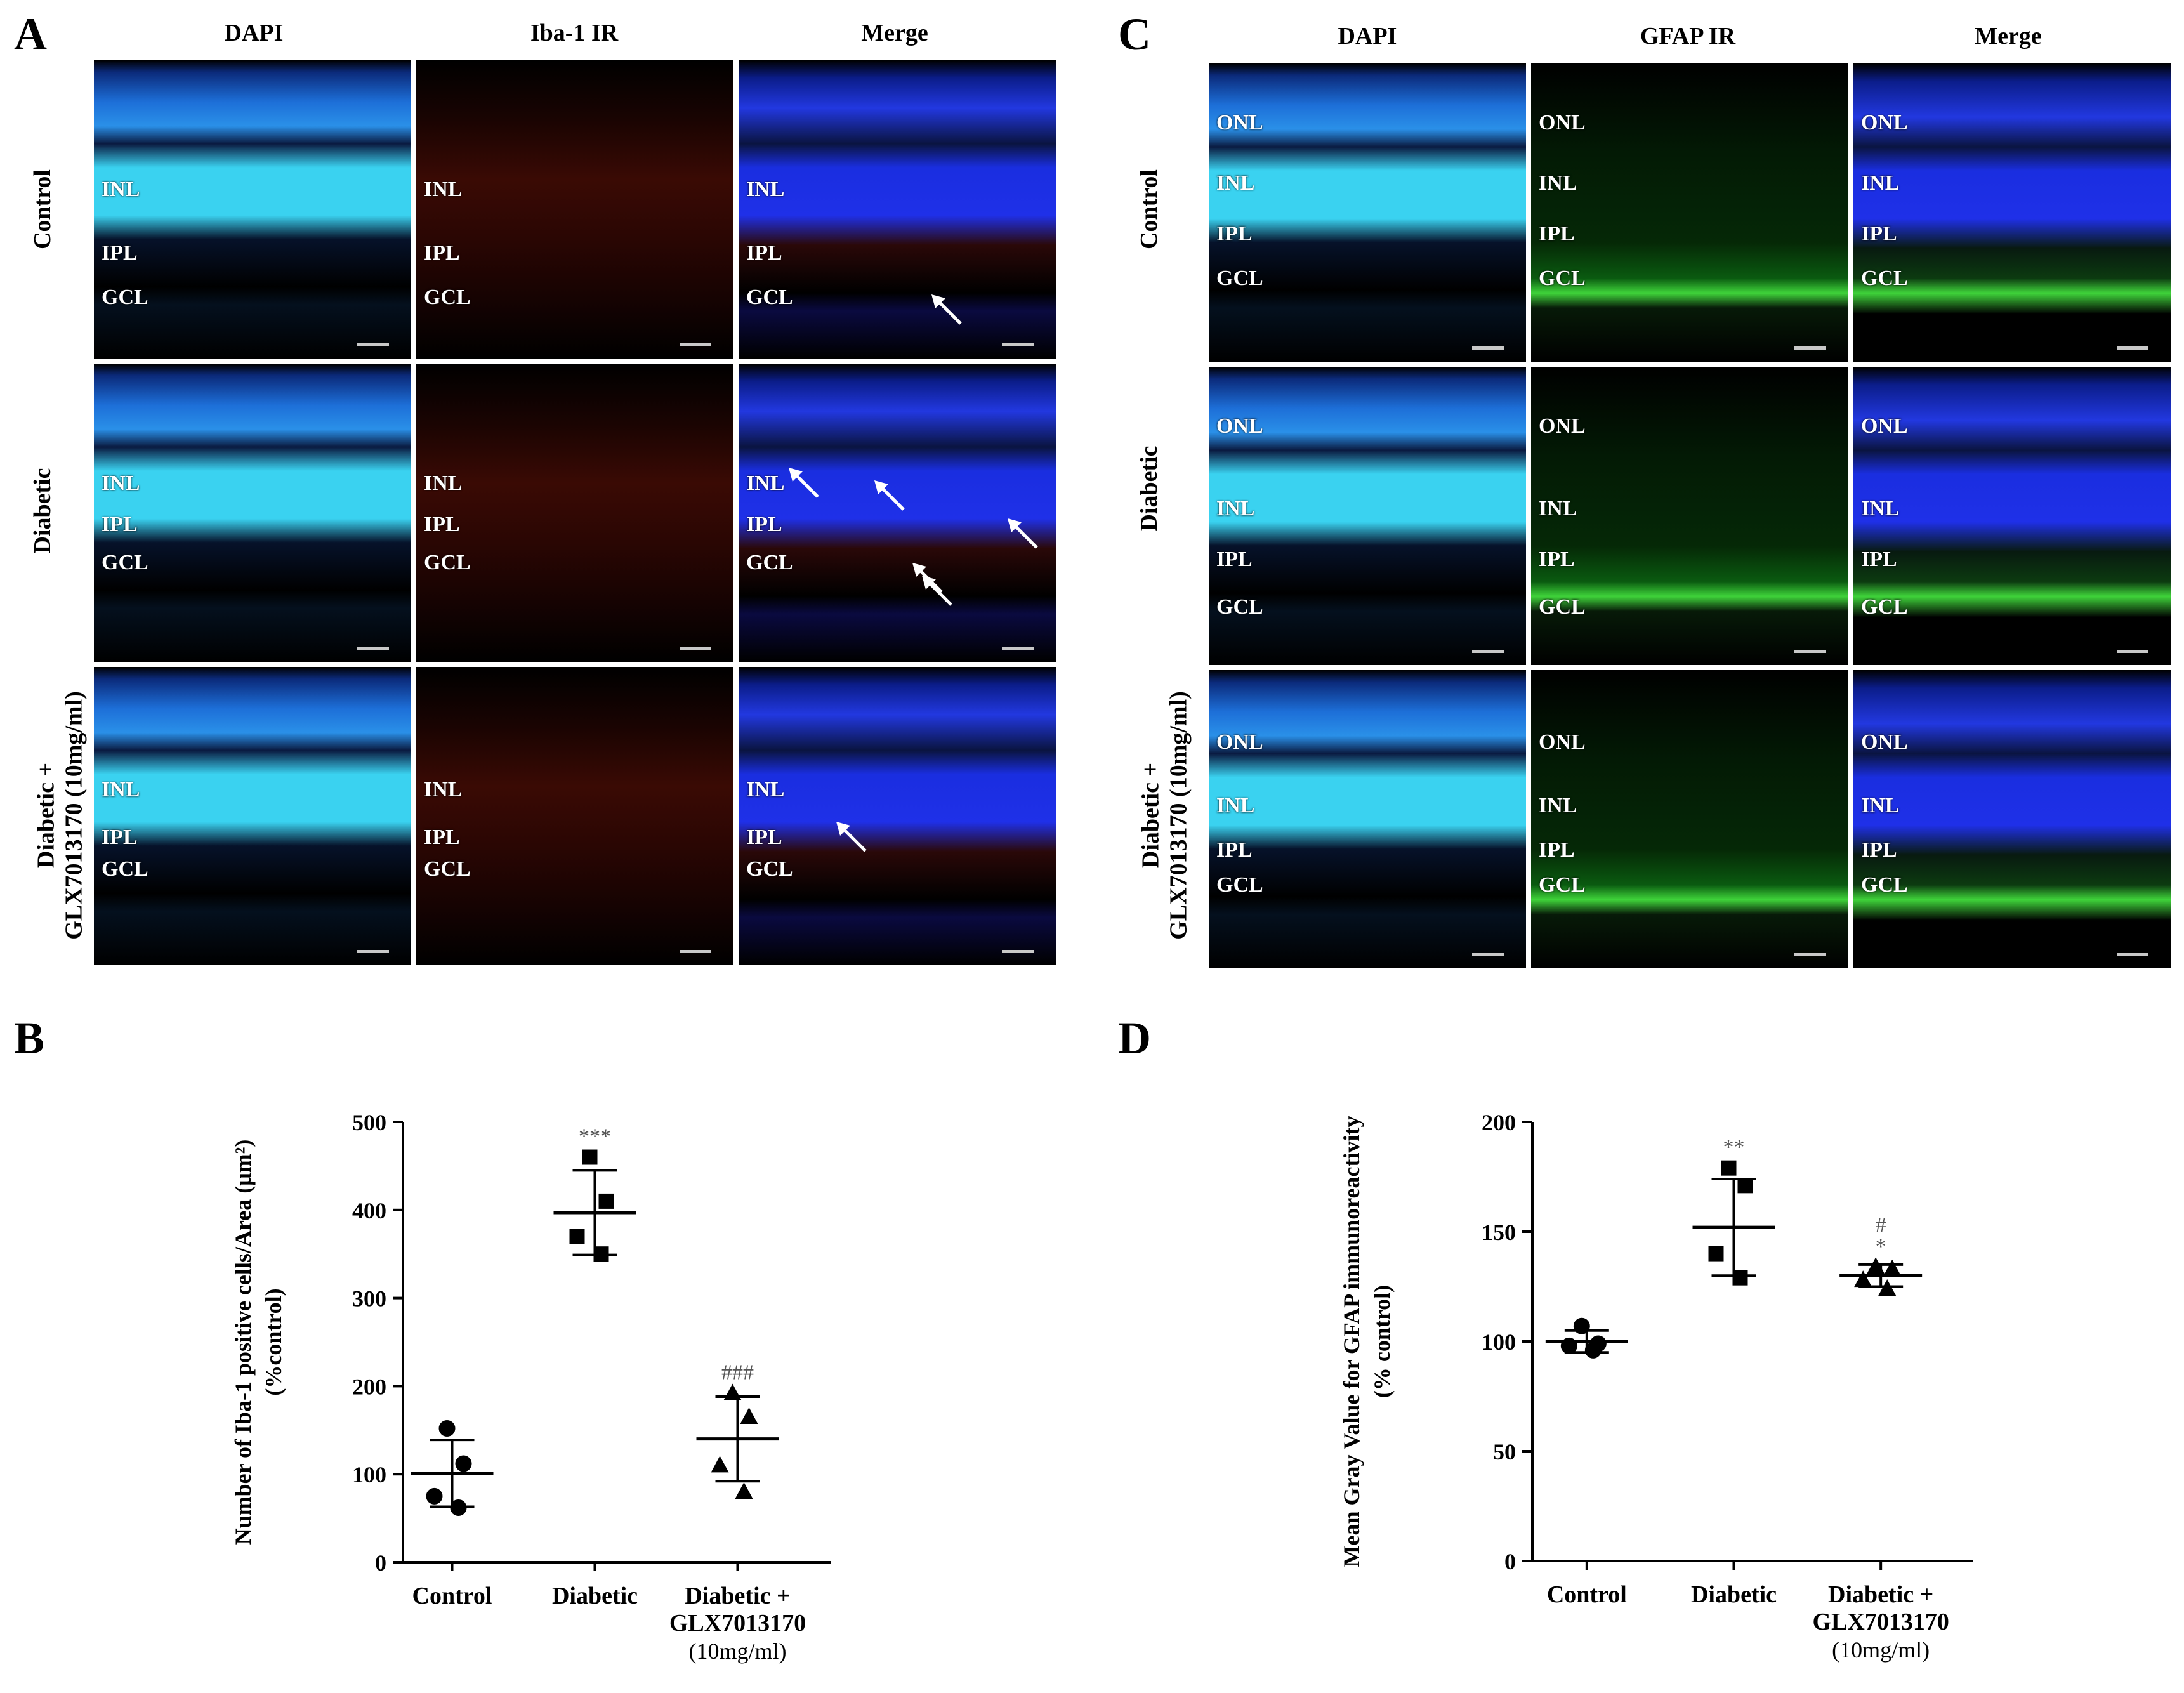 The image size is (2184, 1693). Describe the element at coordinates (273, 1341) in the screenshot. I see `y-axis-label-unit: (%control)` at that location.